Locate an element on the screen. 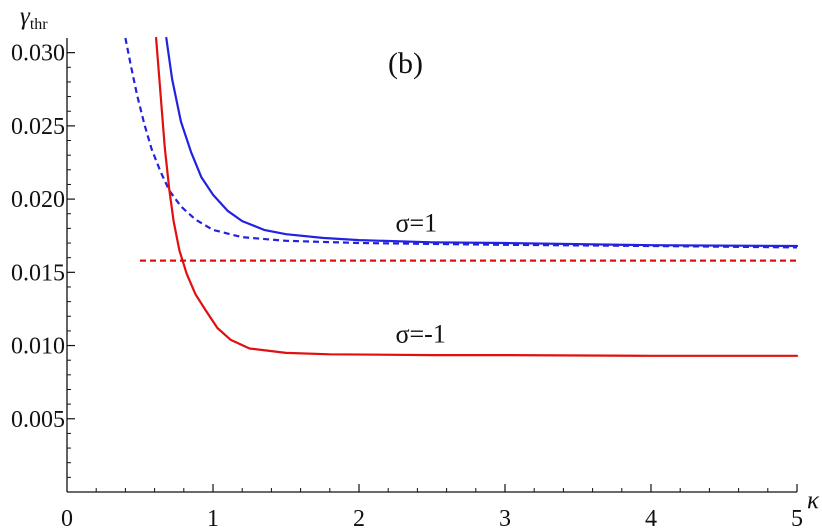  y-axis-title: γthr is located at coordinates (34, 18).